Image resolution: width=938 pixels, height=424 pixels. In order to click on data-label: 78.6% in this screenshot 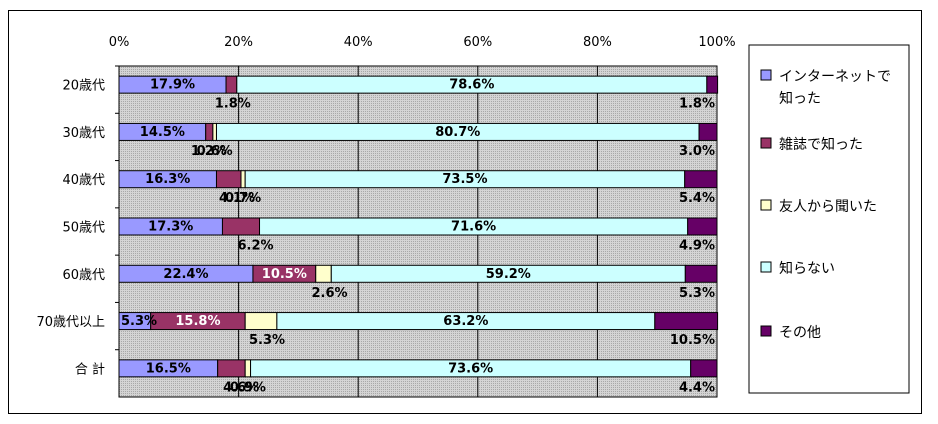, I will do `click(471, 85)`.